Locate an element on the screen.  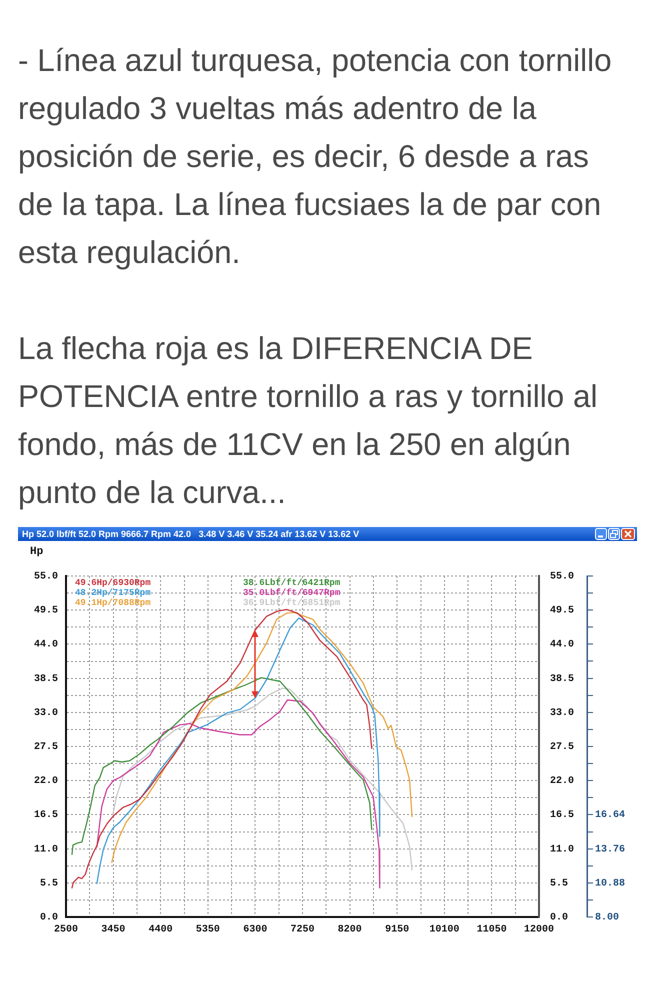
y2-tick-label: 38.5 is located at coordinates (562, 679).